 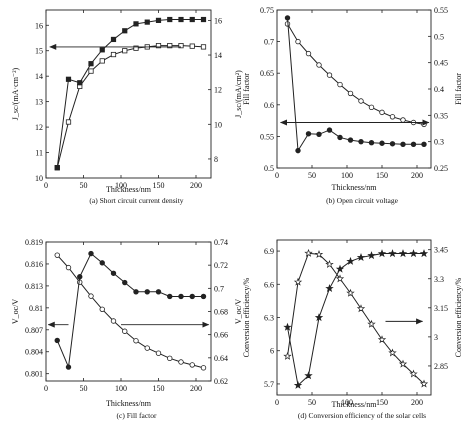 What do you see at coordinates (269, 384) in the screenshot?
I see `y-left-tick-label: 5.7` at bounding box center [269, 384].